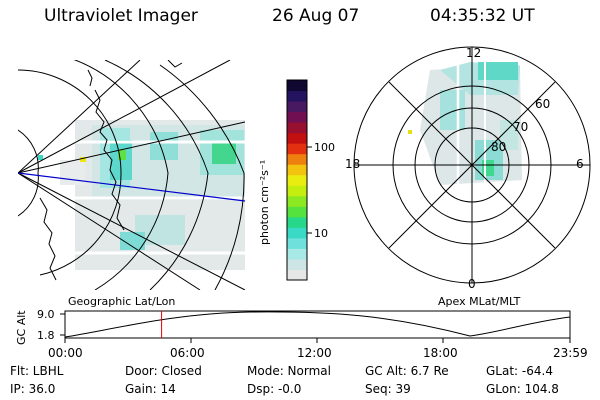 This screenshot has width=600, height=400. Describe the element at coordinates (499, 147) in the screenshot. I see `lat-label-80: 80` at that location.